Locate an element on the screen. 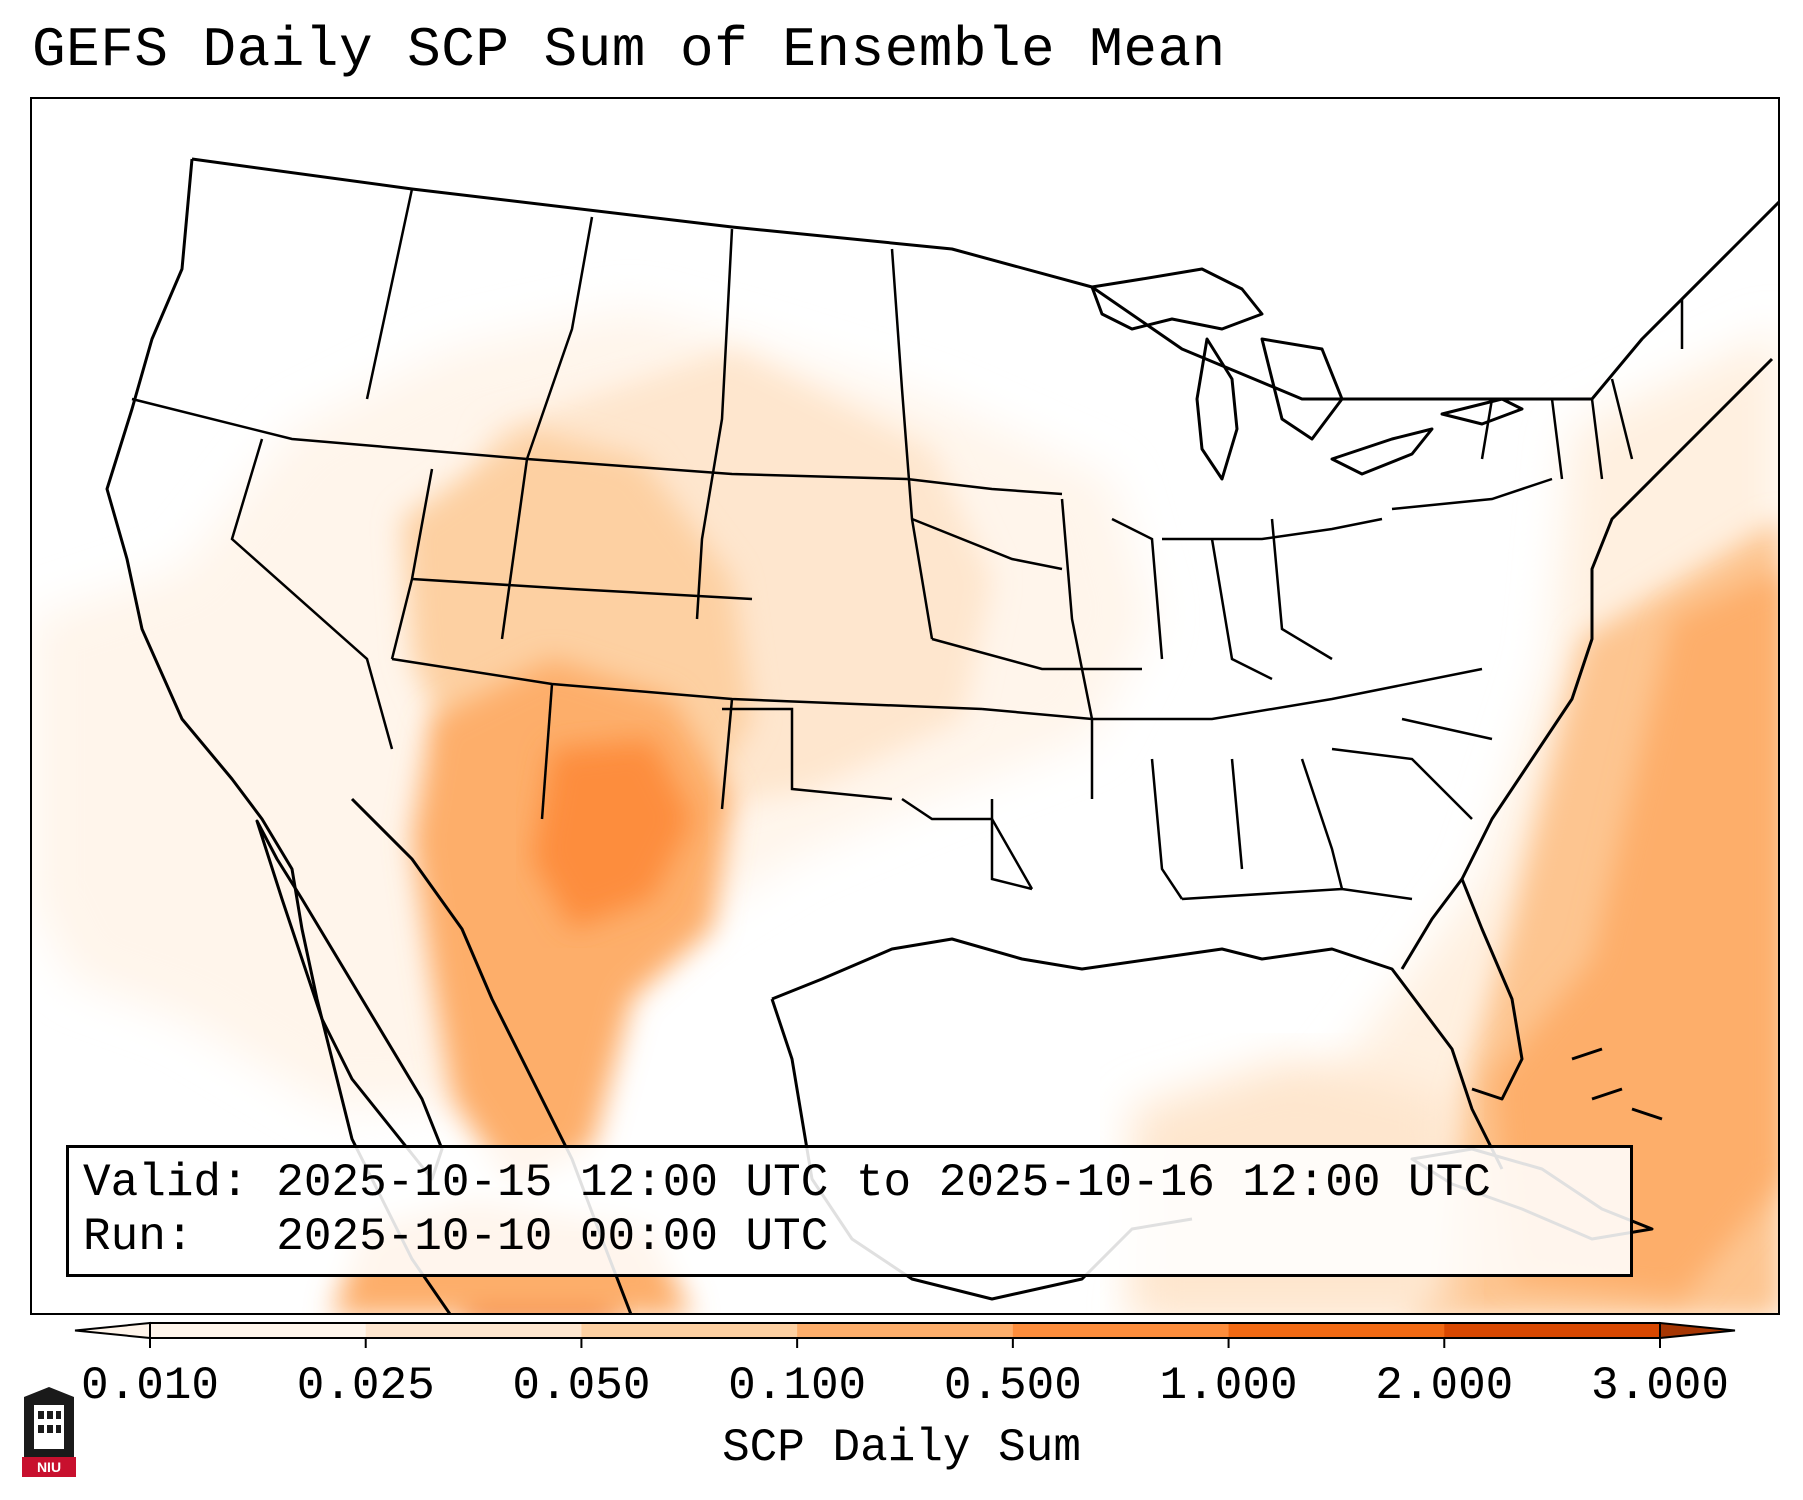 The height and width of the screenshot is (1500, 1803). colorbar-tick-label: 0.010 is located at coordinates (150, 1386).